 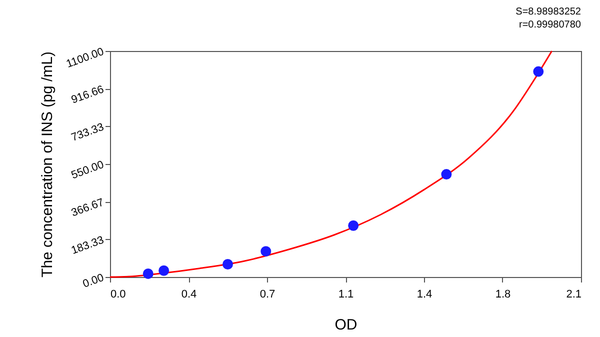 I want to click on x-tick-label: 1.8, so click(x=503, y=294).